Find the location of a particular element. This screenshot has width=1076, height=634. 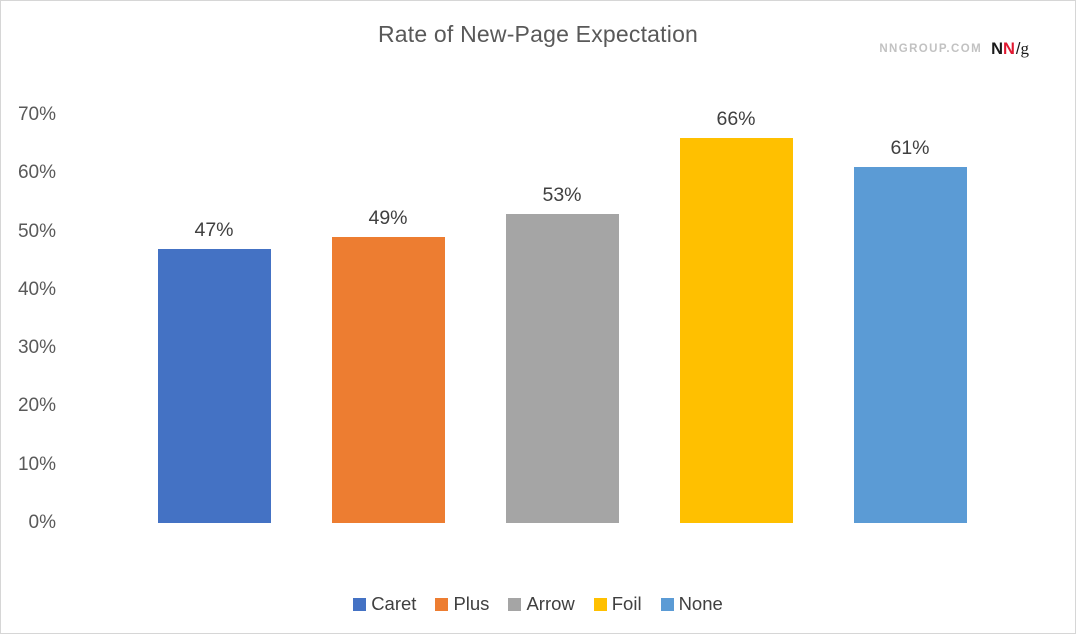

bar-column-plus: 49% is located at coordinates (388, 365).